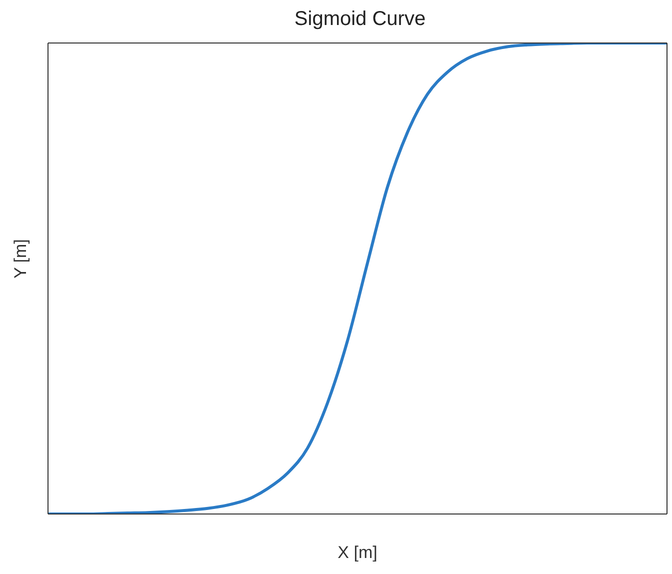 The width and height of the screenshot is (672, 574). Describe the element at coordinates (20, 258) in the screenshot. I see `y-axis-title: Y [m]` at that location.